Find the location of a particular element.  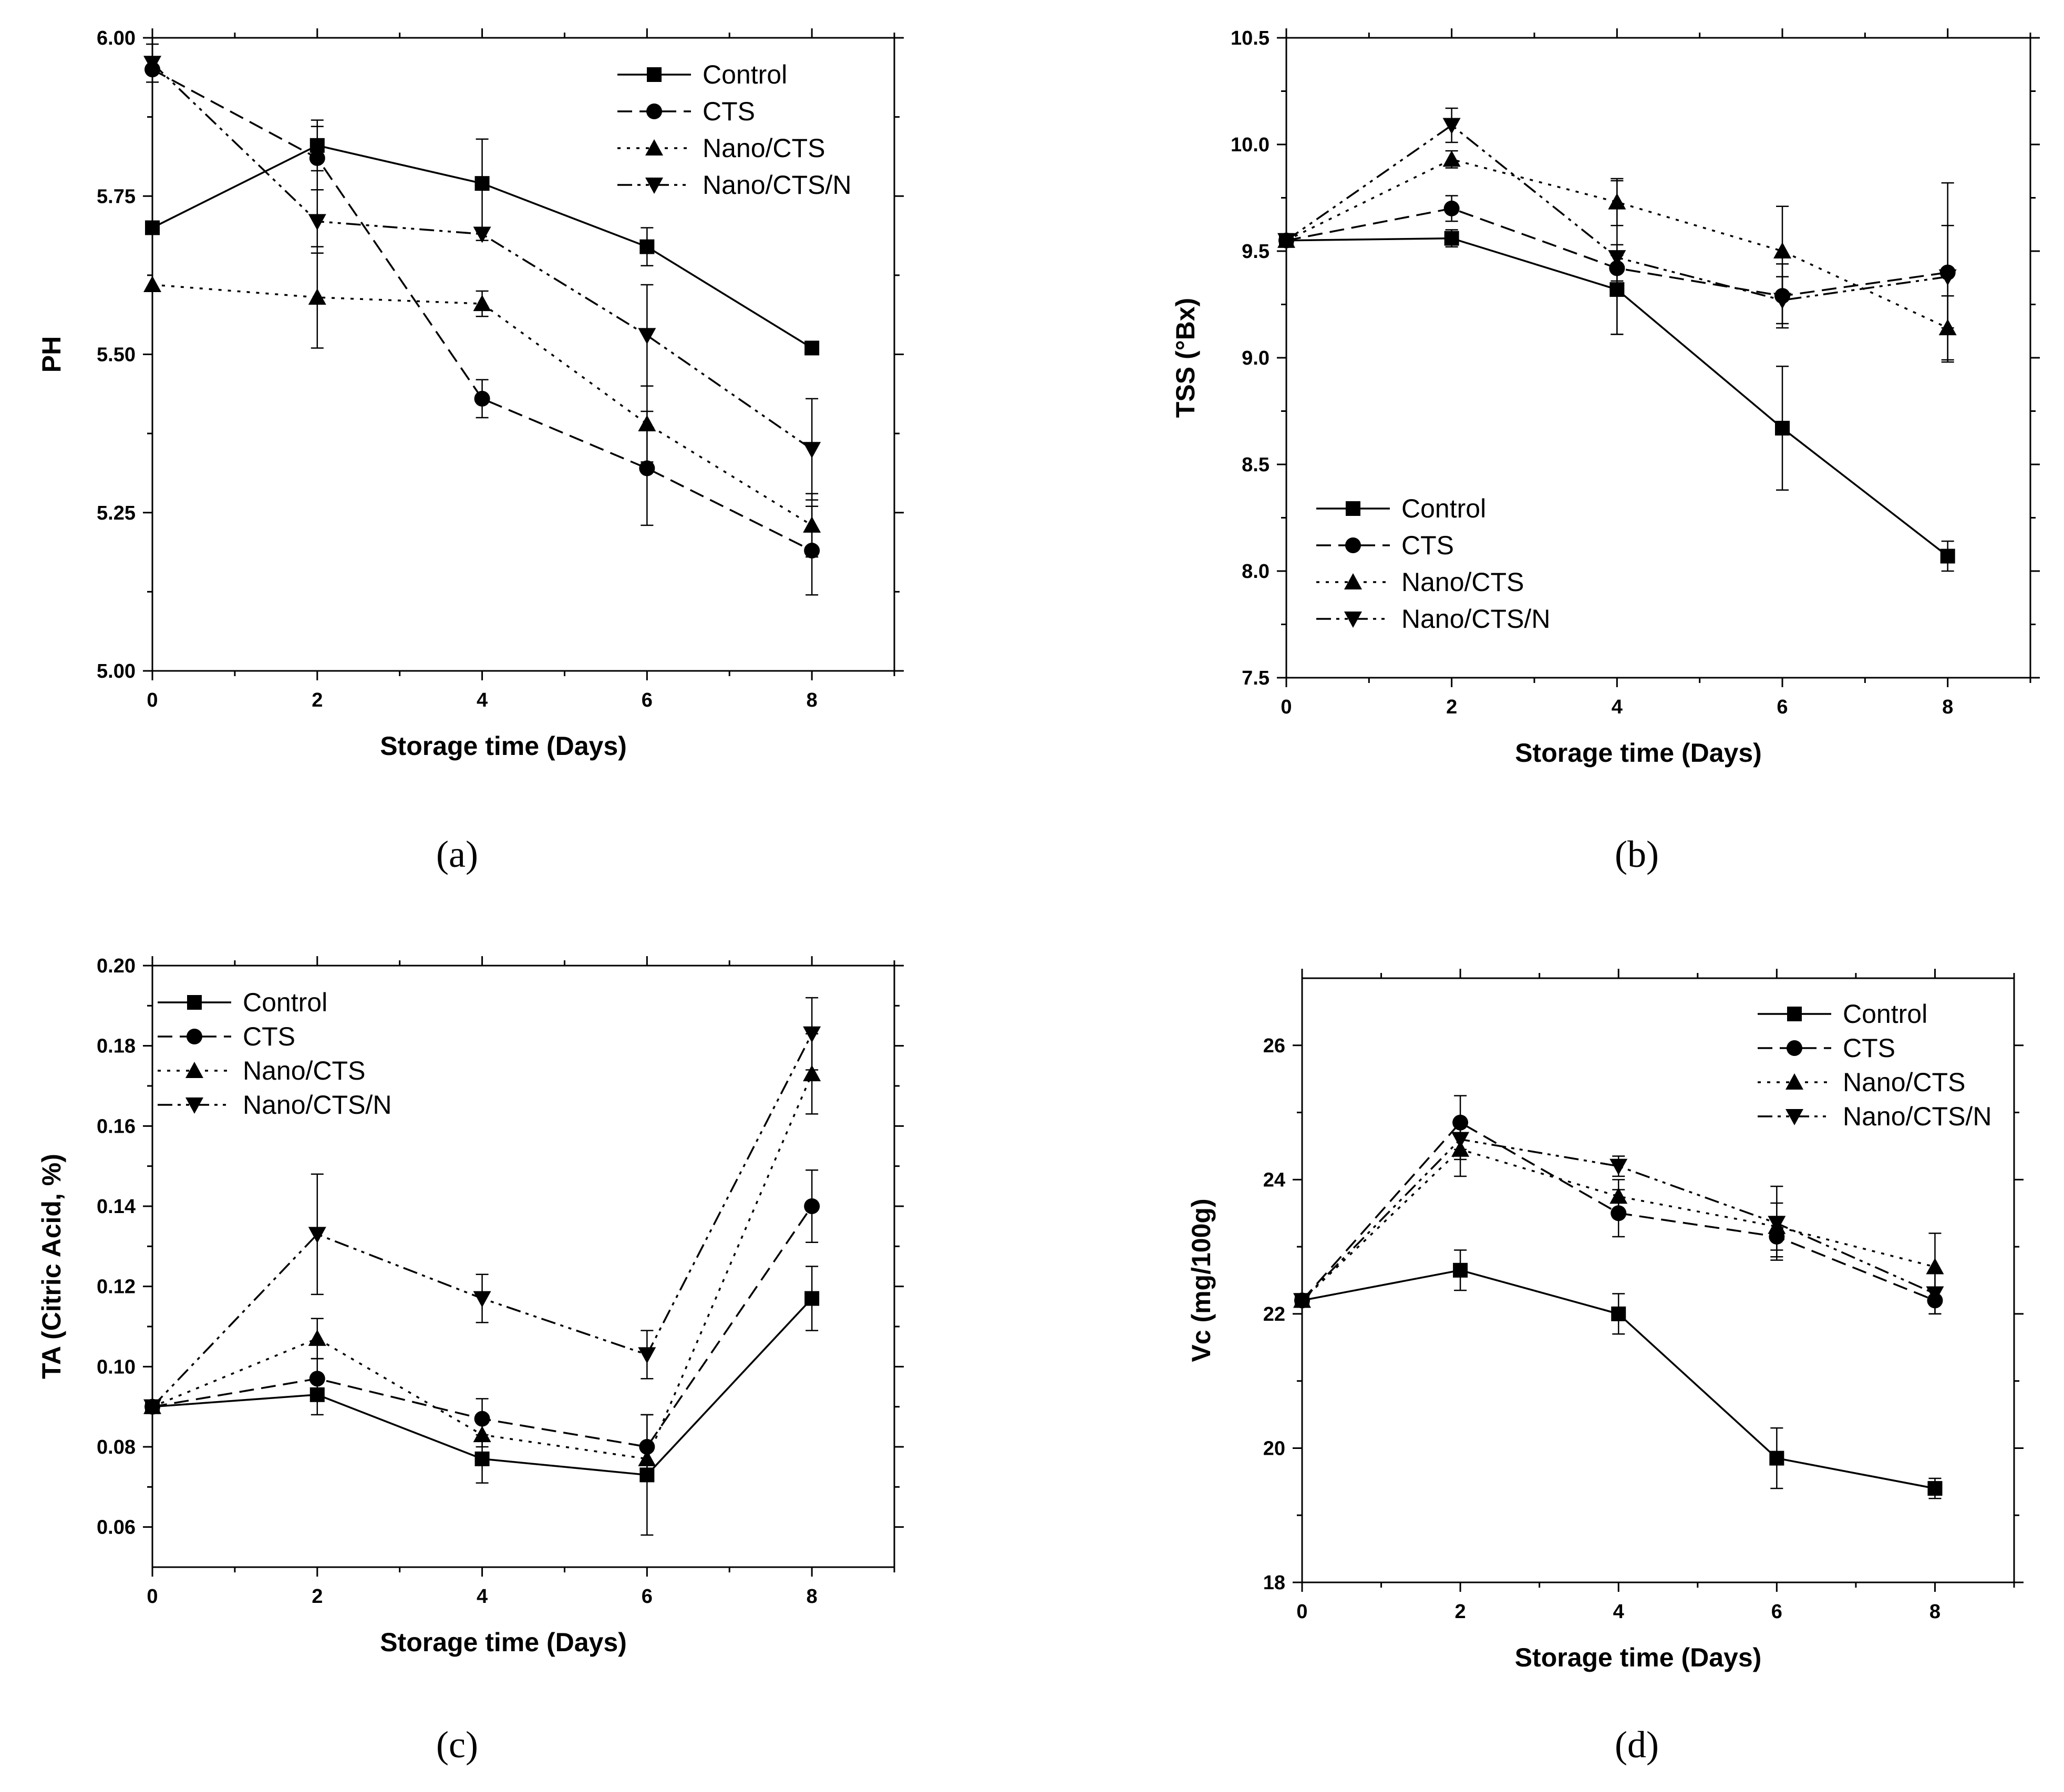

chart-b-x-tick-label: 6 is located at coordinates (1782, 707).